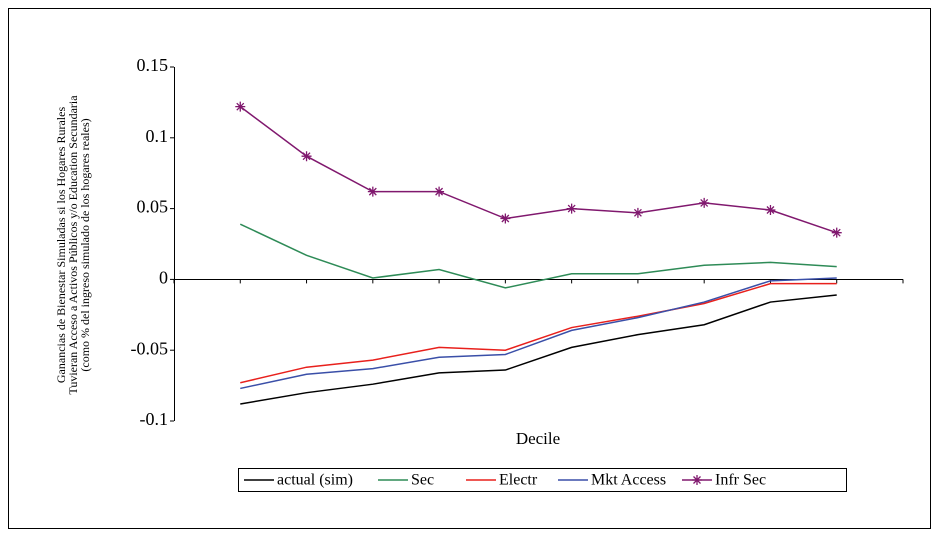  I want to click on y-tick-label: -0.05, so click(150, 348).